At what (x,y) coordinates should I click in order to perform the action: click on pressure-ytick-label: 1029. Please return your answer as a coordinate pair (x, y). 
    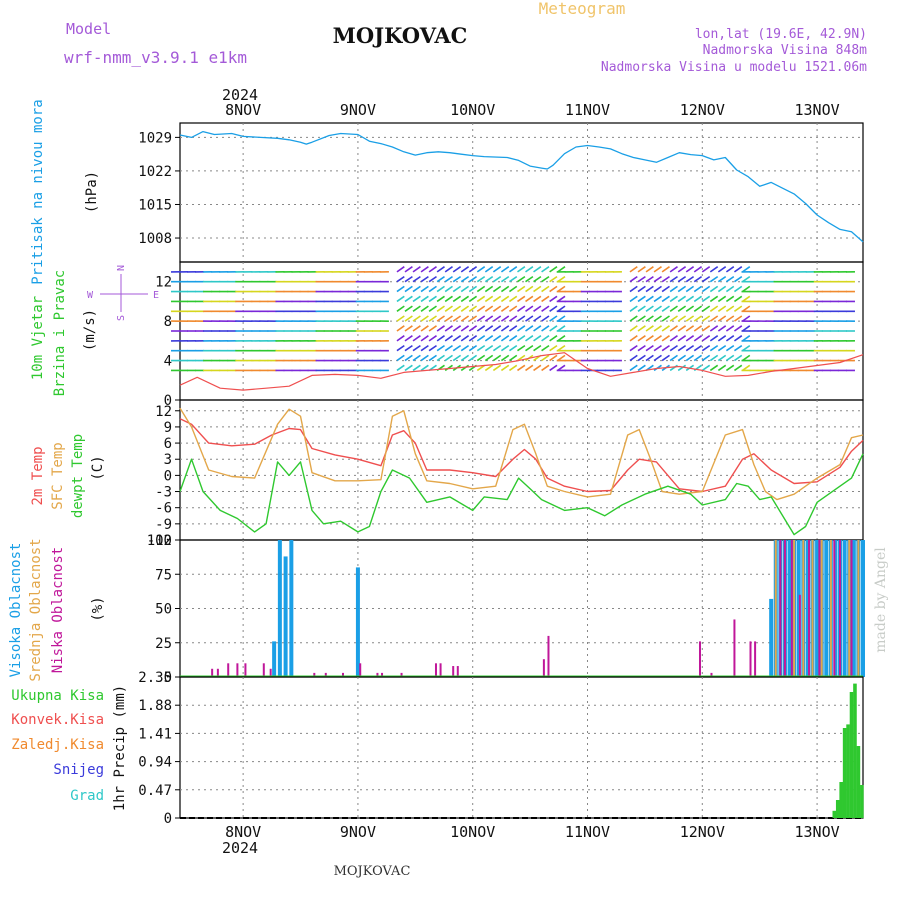
    Looking at the image, I should click on (155, 138).